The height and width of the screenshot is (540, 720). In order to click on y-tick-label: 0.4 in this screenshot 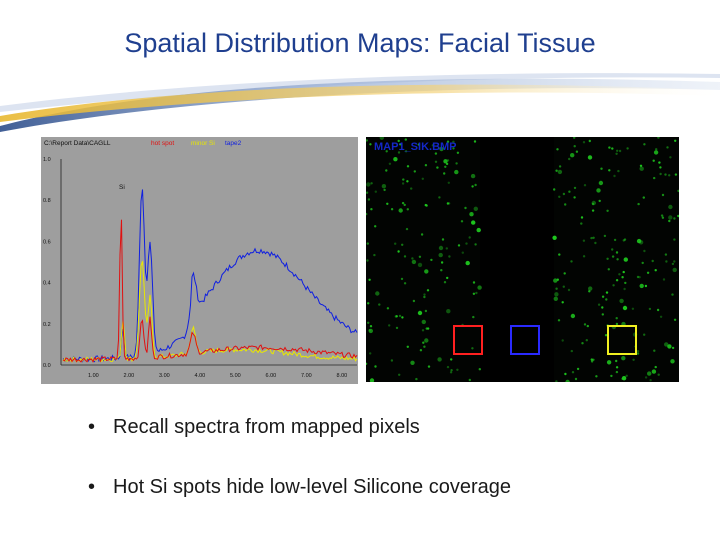, I will do `click(47, 284)`.